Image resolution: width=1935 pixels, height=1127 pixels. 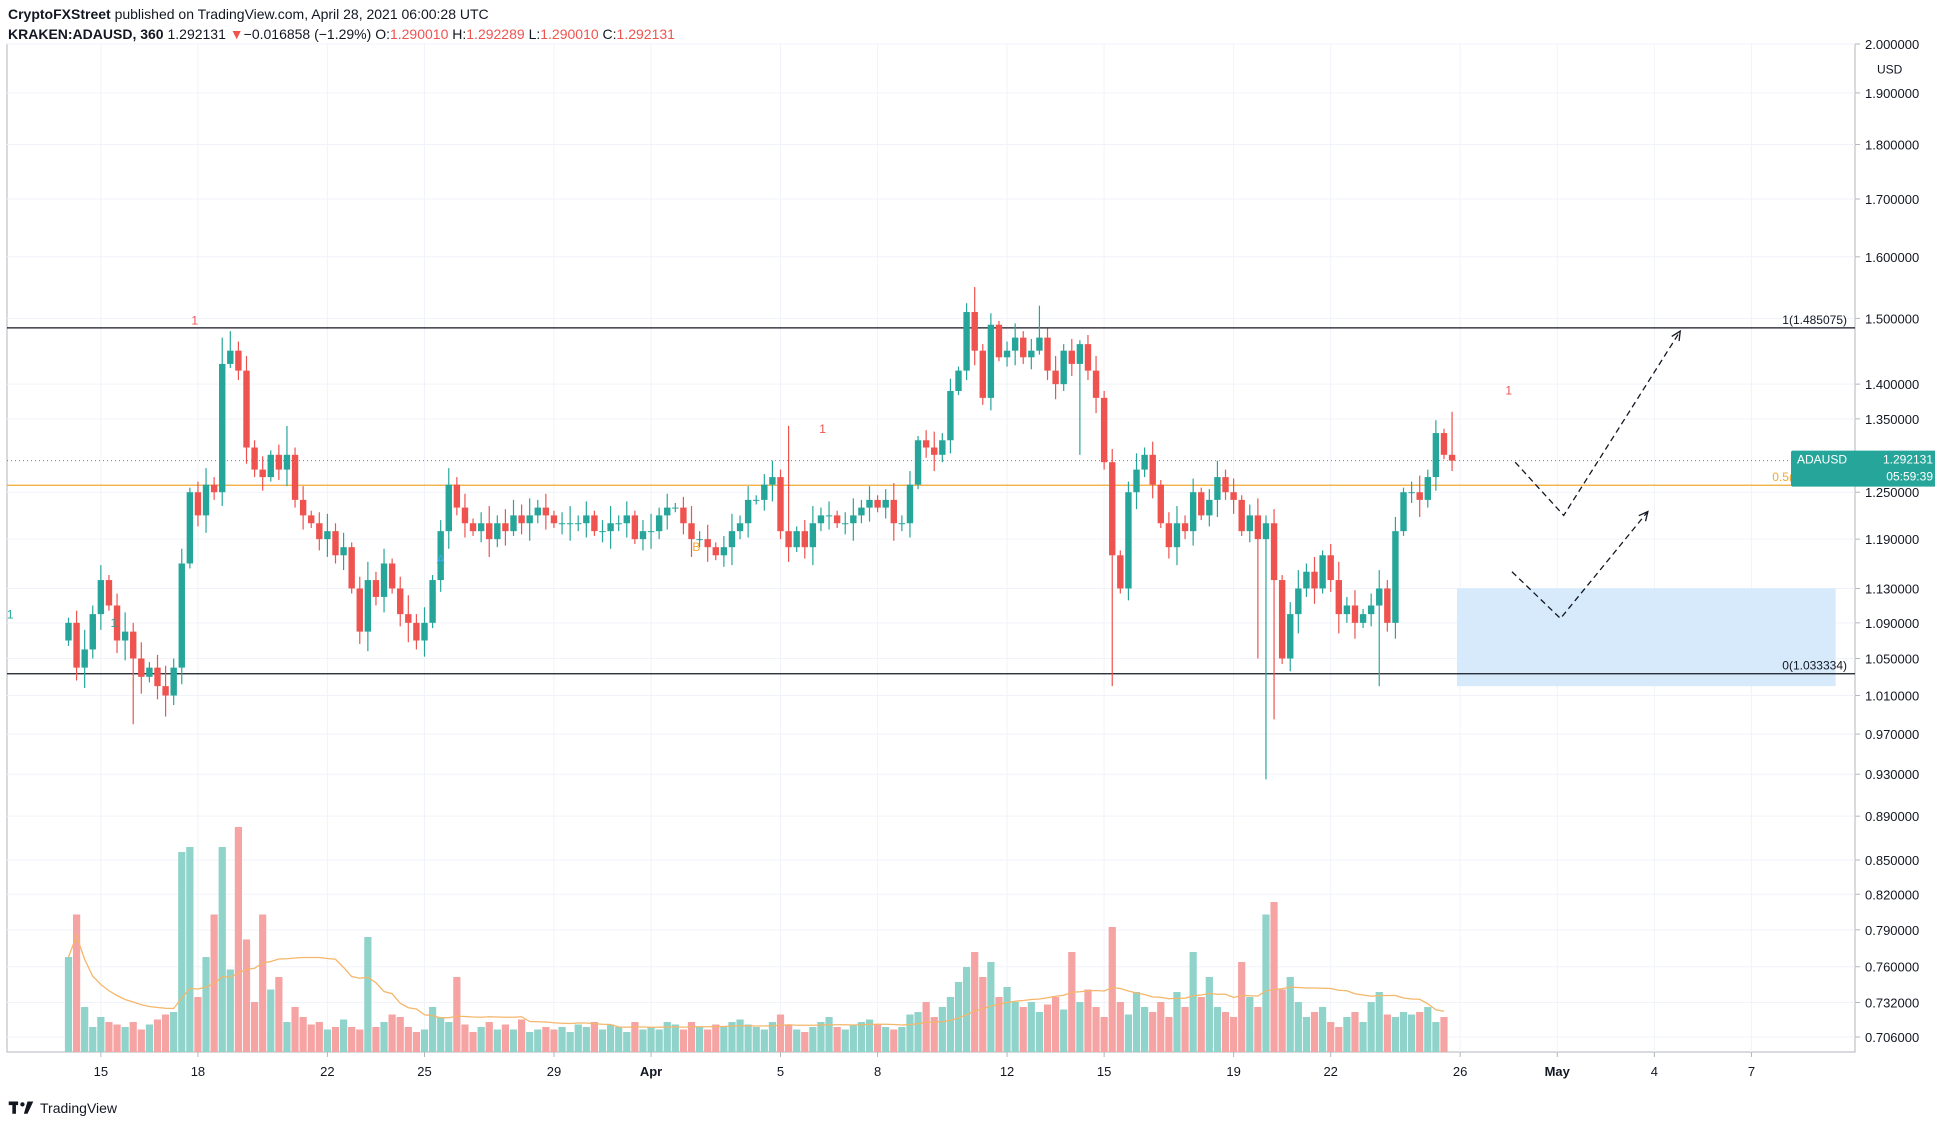 What do you see at coordinates (1892, 930) in the screenshot?
I see `y-tick-label: 0.790000` at bounding box center [1892, 930].